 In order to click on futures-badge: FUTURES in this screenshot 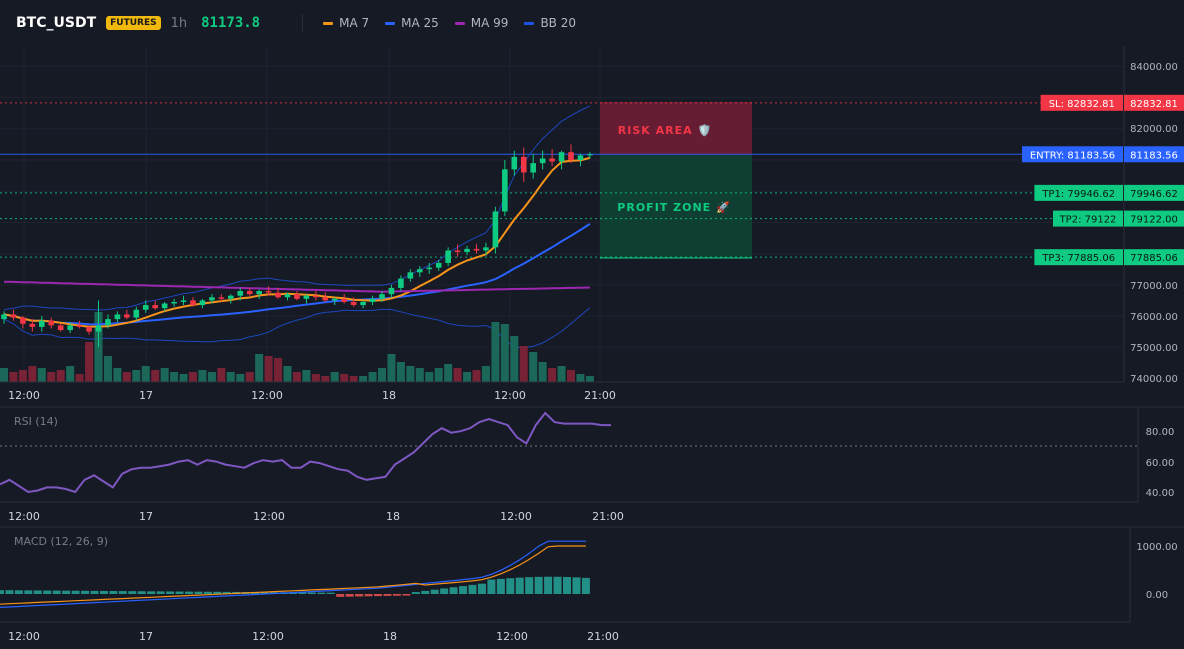, I will do `click(133, 23)`.